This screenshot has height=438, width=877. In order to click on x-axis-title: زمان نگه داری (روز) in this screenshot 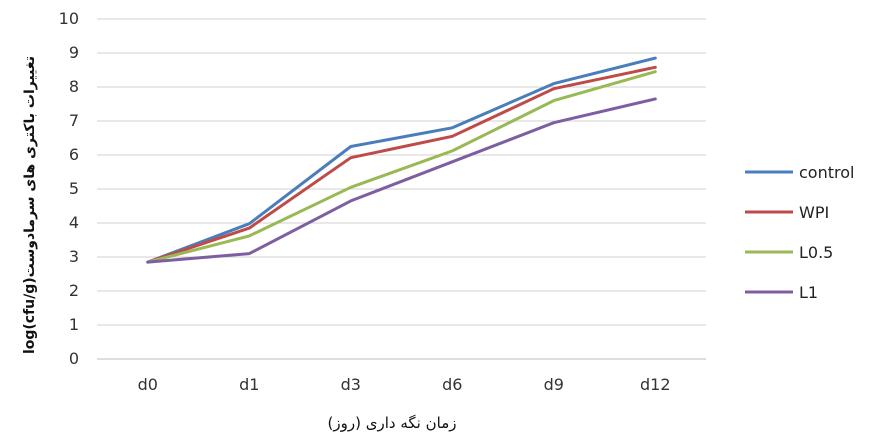, I will do `click(392, 423)`.